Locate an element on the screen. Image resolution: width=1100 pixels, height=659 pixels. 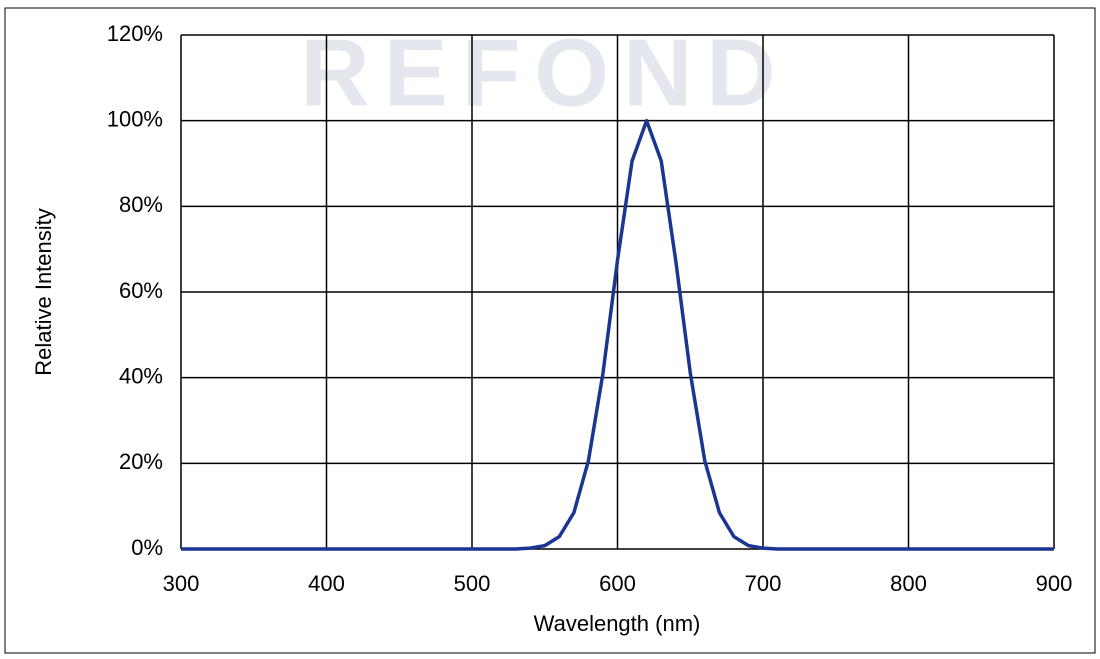
x-tick-label: 500 is located at coordinates (472, 583).